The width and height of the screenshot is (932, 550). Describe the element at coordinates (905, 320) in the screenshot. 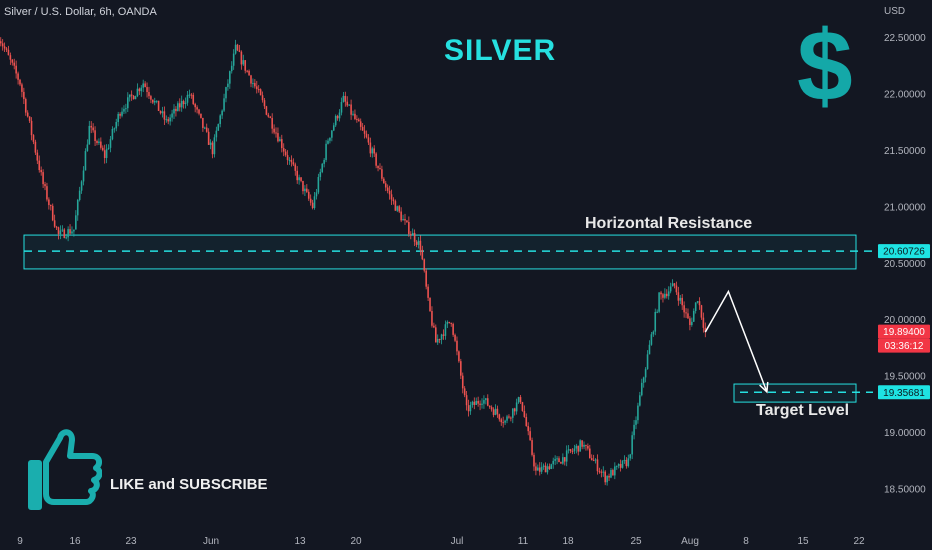

I see `y-tick-label: 20.00000` at that location.